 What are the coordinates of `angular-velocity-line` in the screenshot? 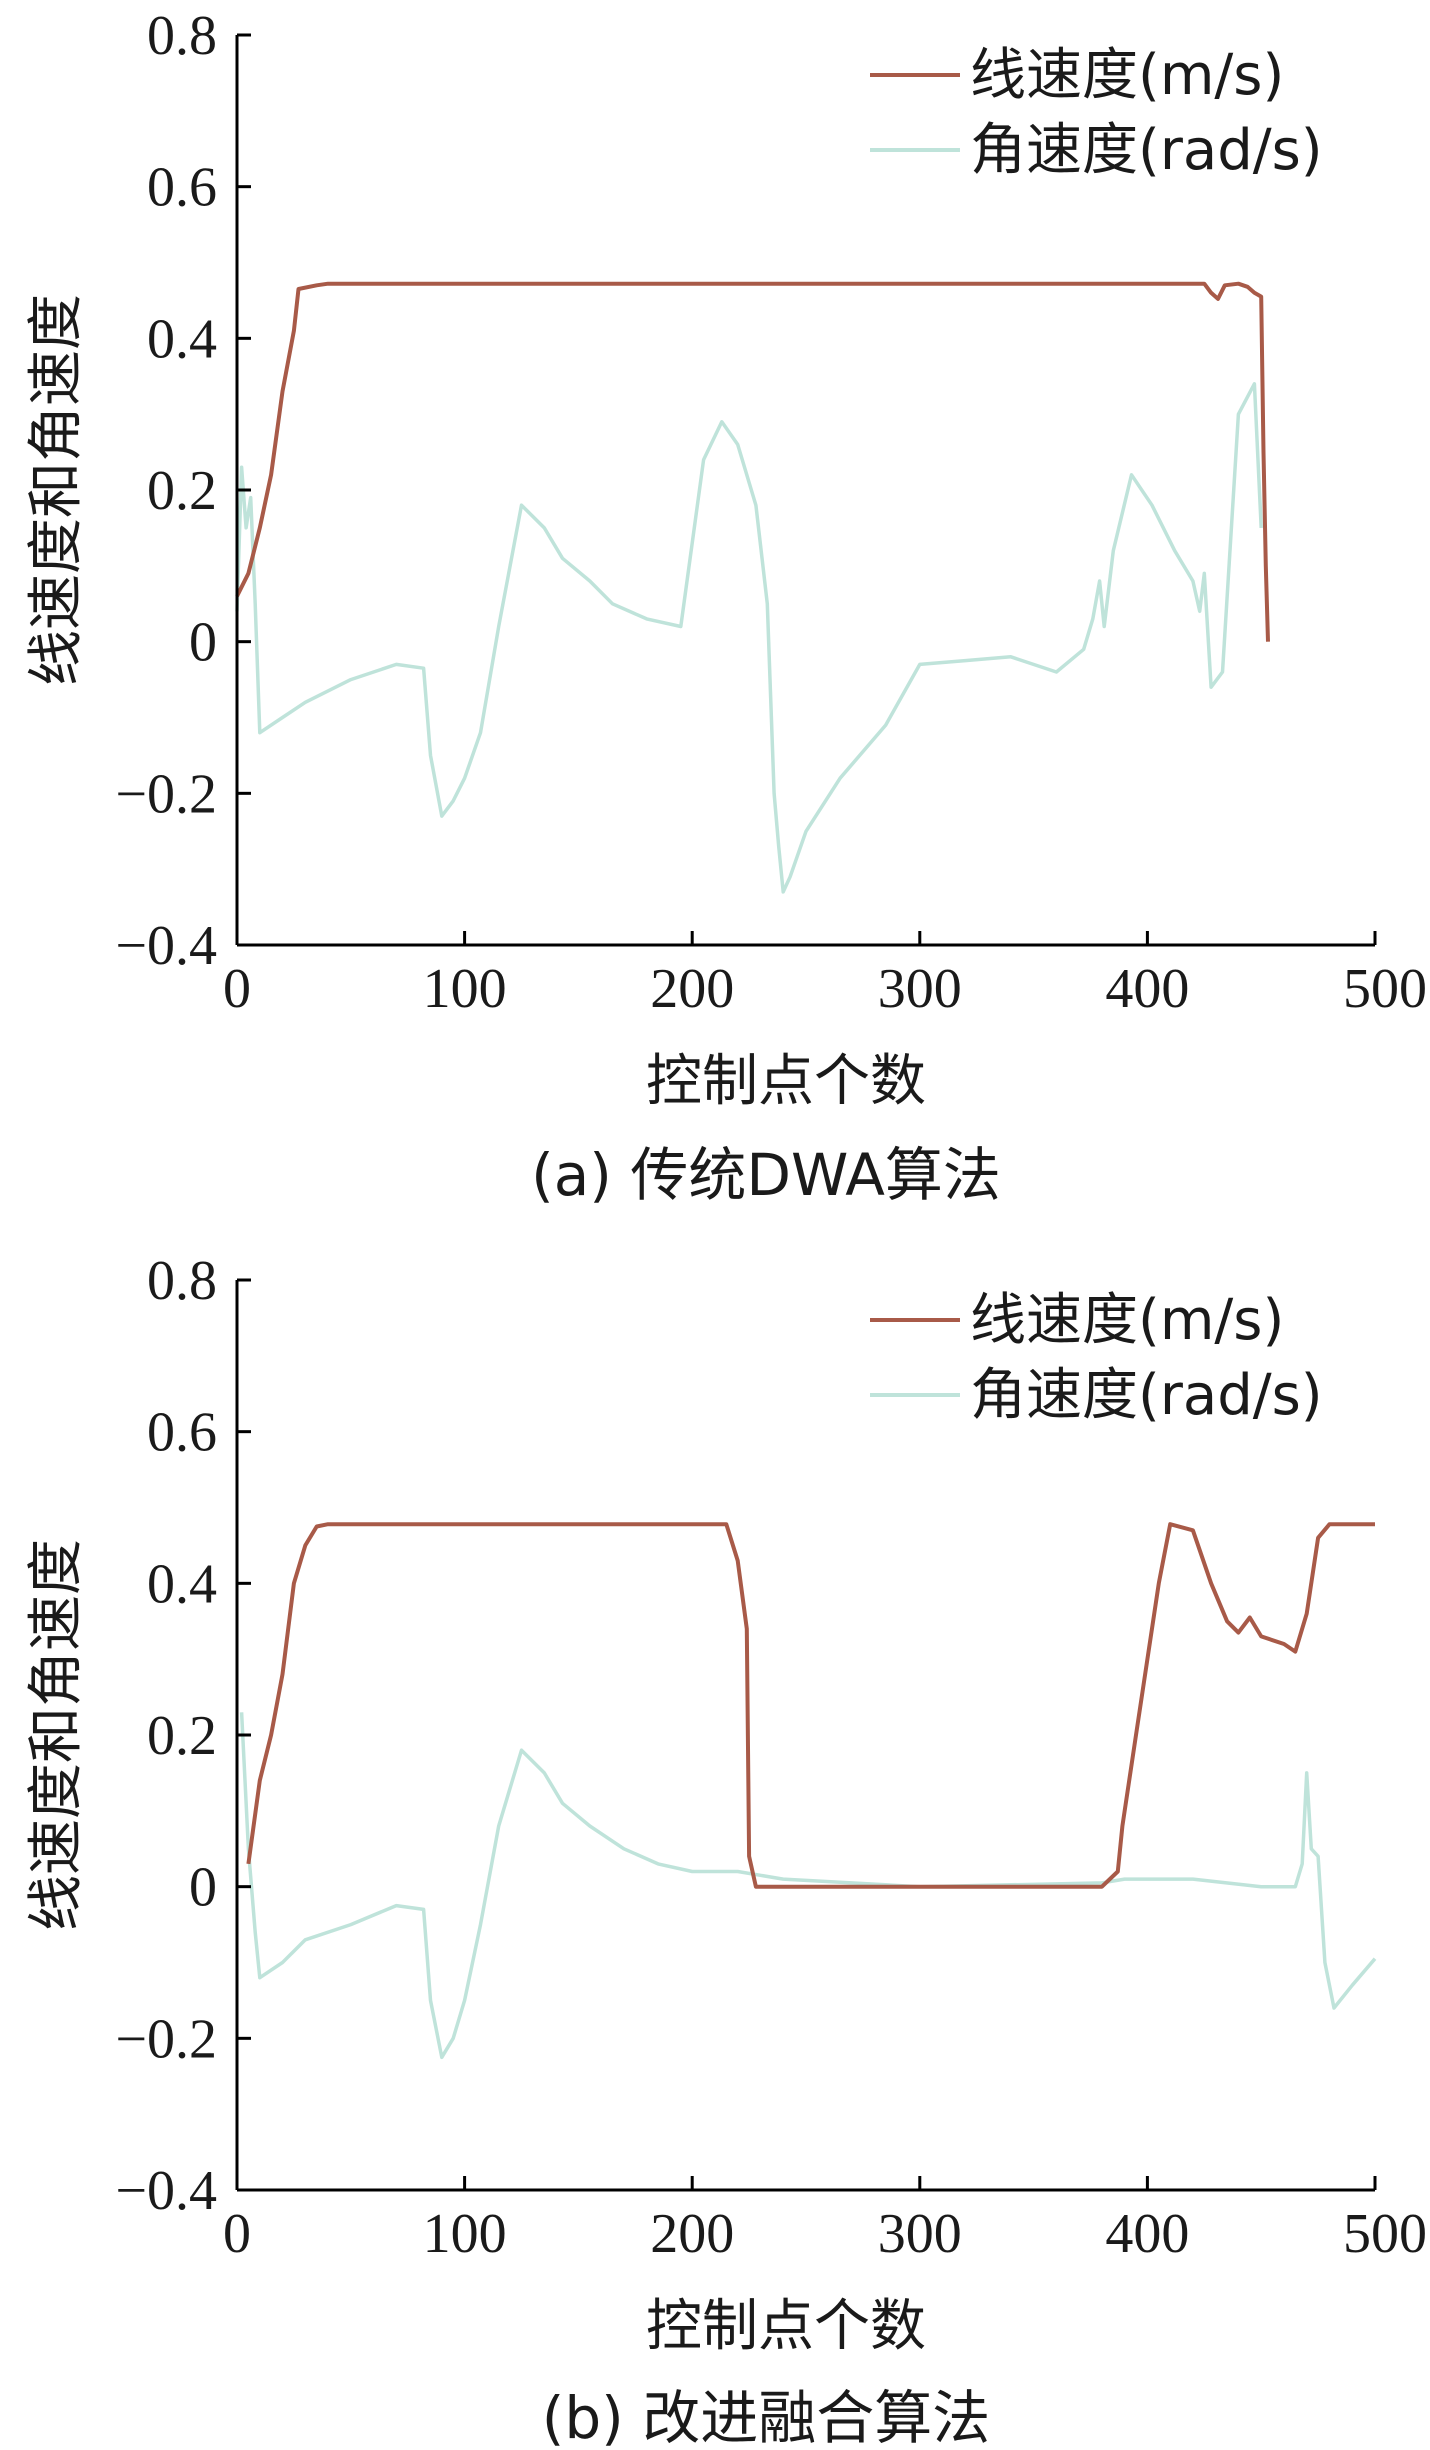 It's located at (808, 1886).